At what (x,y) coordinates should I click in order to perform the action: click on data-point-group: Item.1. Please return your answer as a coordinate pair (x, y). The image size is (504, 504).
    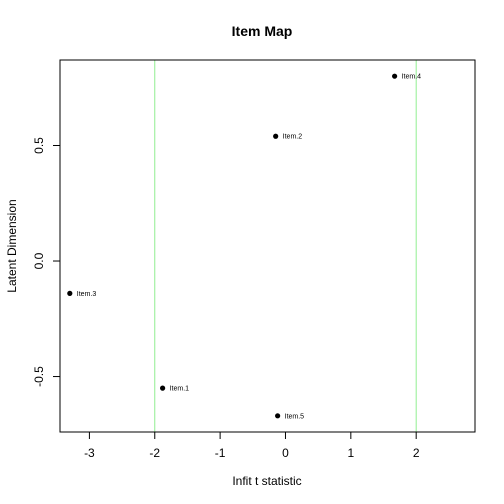
    Looking at the image, I should click on (174, 388).